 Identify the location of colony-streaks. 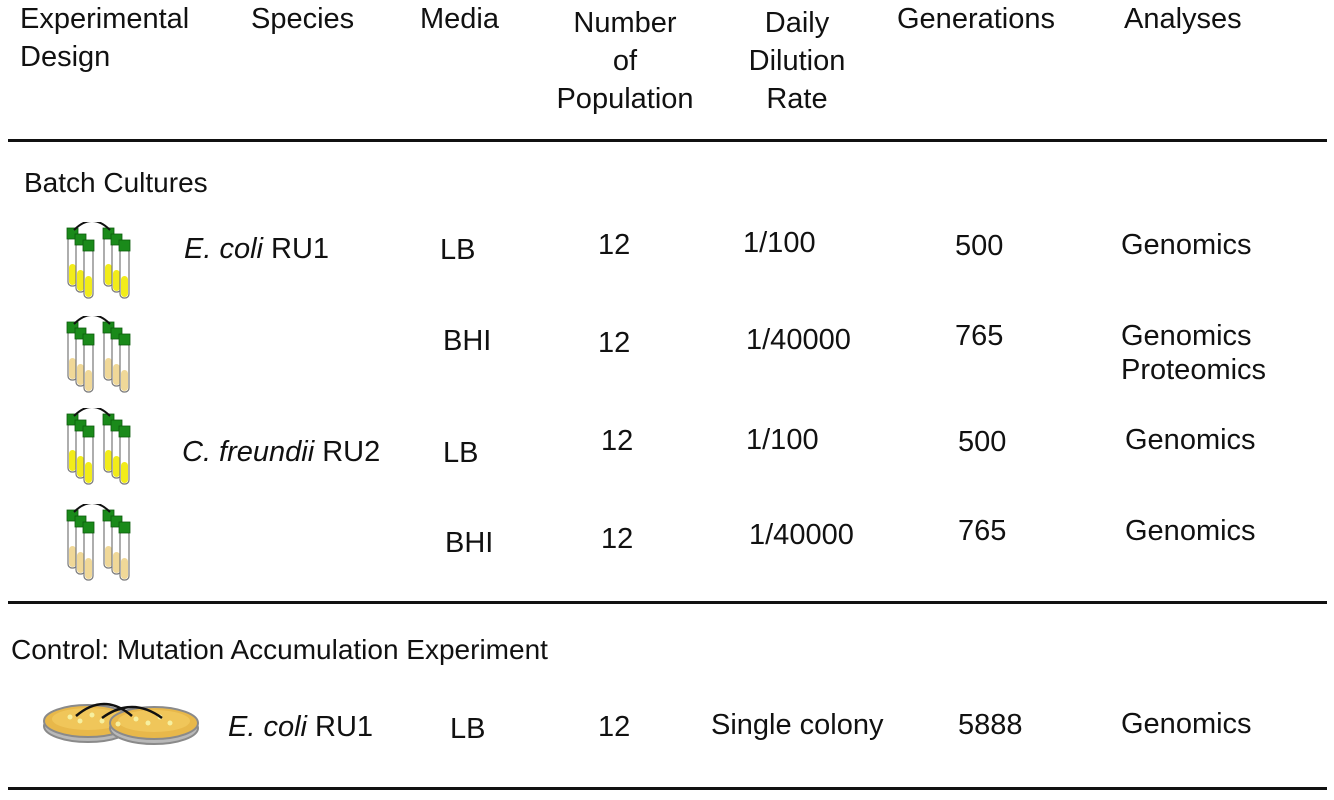
(120, 719).